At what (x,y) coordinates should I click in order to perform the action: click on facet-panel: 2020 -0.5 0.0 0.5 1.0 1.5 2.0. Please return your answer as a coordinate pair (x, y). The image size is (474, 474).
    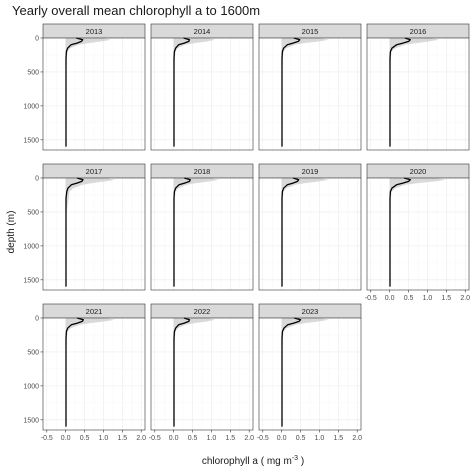
    Looking at the image, I should click on (417, 232).